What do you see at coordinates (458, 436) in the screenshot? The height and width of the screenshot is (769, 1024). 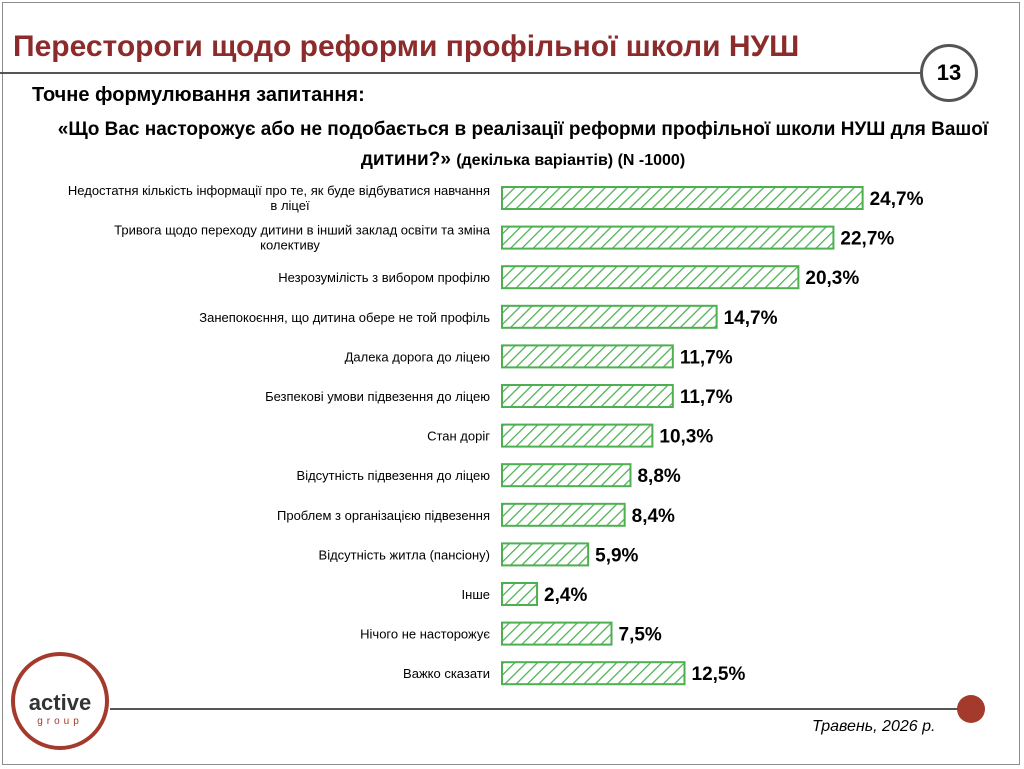 I see `category-label: Стан доріг` at bounding box center [458, 436].